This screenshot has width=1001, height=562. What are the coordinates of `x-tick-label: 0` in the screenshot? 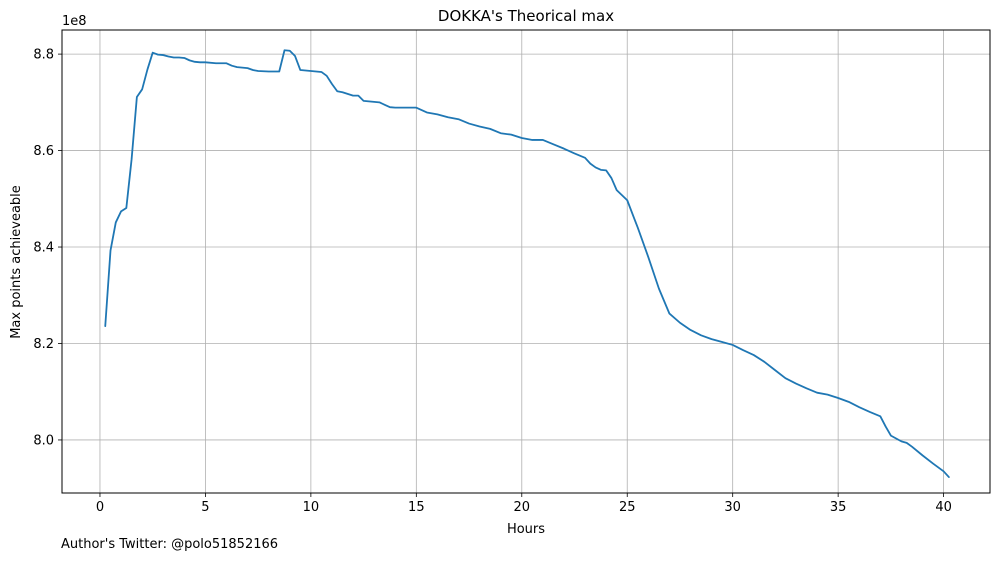 It's located at (100, 507).